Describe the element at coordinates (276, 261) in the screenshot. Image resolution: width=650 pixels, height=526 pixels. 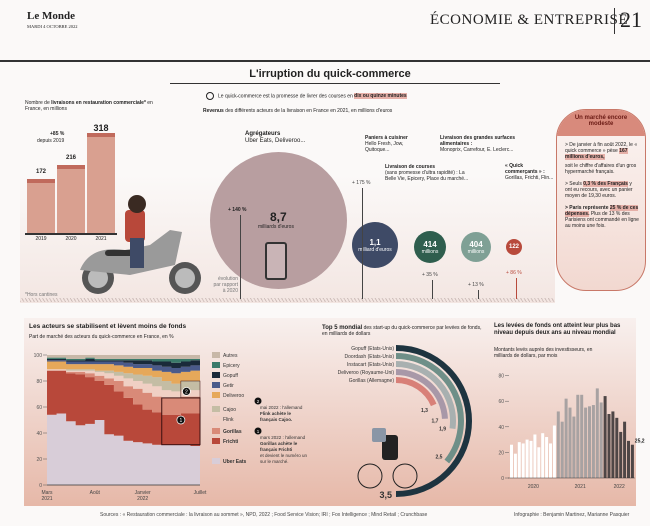
I see `smartphone-cart-icon` at that location.